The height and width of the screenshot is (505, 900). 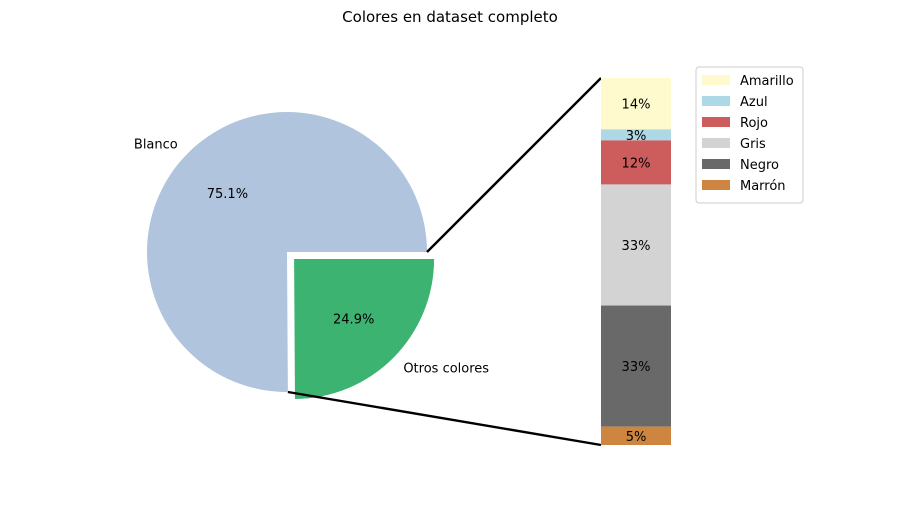 I want to click on bar-segment-azul, so click(x=636, y=135).